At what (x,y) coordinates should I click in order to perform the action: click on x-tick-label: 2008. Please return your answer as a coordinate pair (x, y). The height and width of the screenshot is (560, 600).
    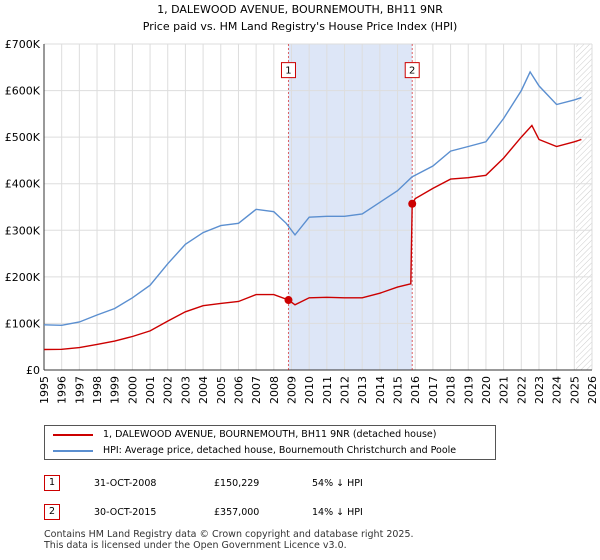
    Looking at the image, I should click on (274, 390).